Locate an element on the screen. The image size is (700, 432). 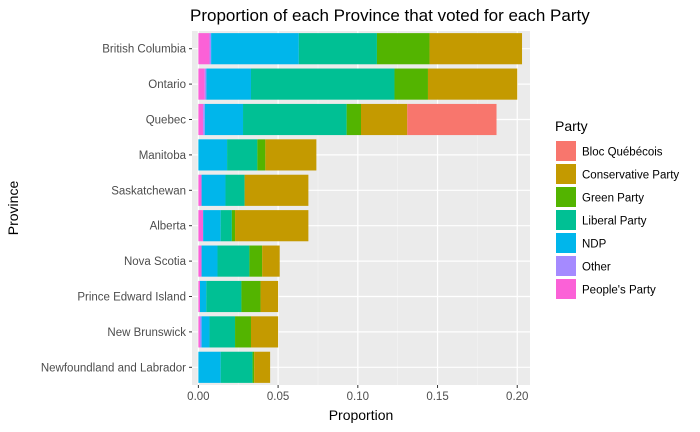
y-tick-label: Newfoundland and Labrador is located at coordinates (113, 368).